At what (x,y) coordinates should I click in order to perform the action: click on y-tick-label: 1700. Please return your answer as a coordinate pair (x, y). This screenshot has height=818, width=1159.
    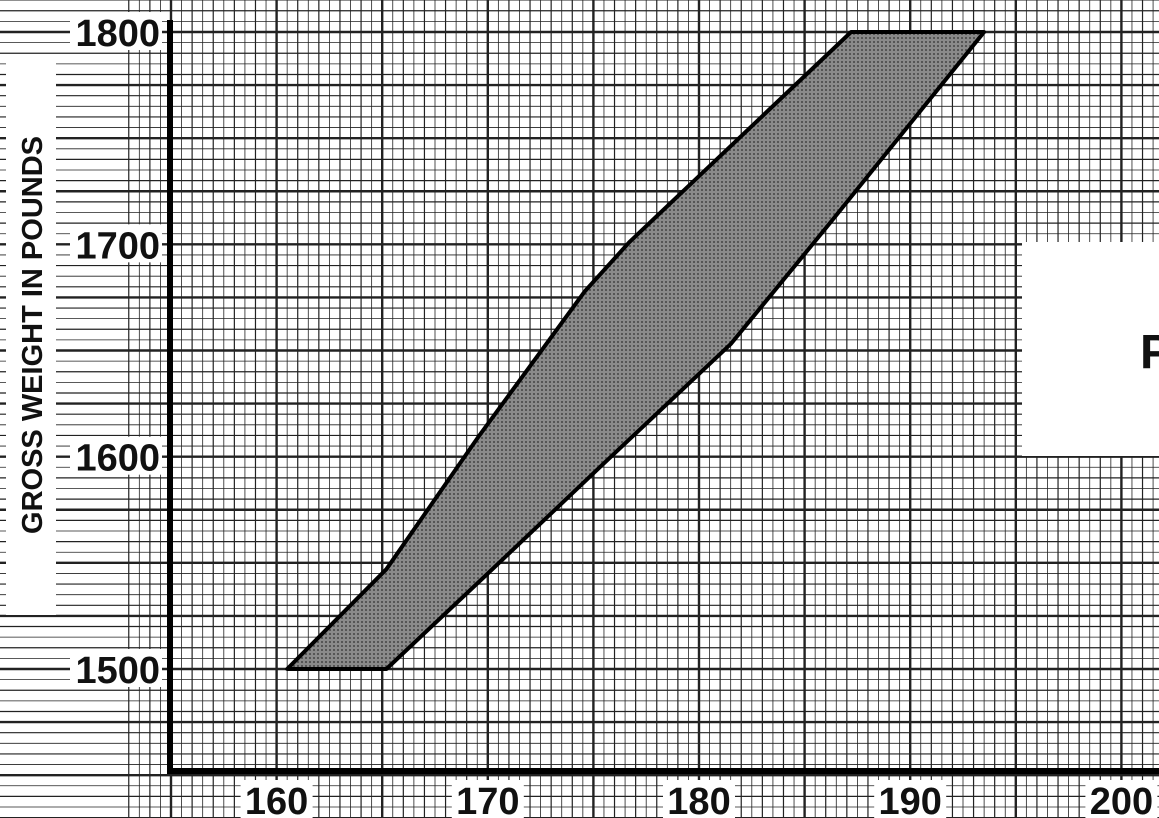
    Looking at the image, I should click on (117, 246).